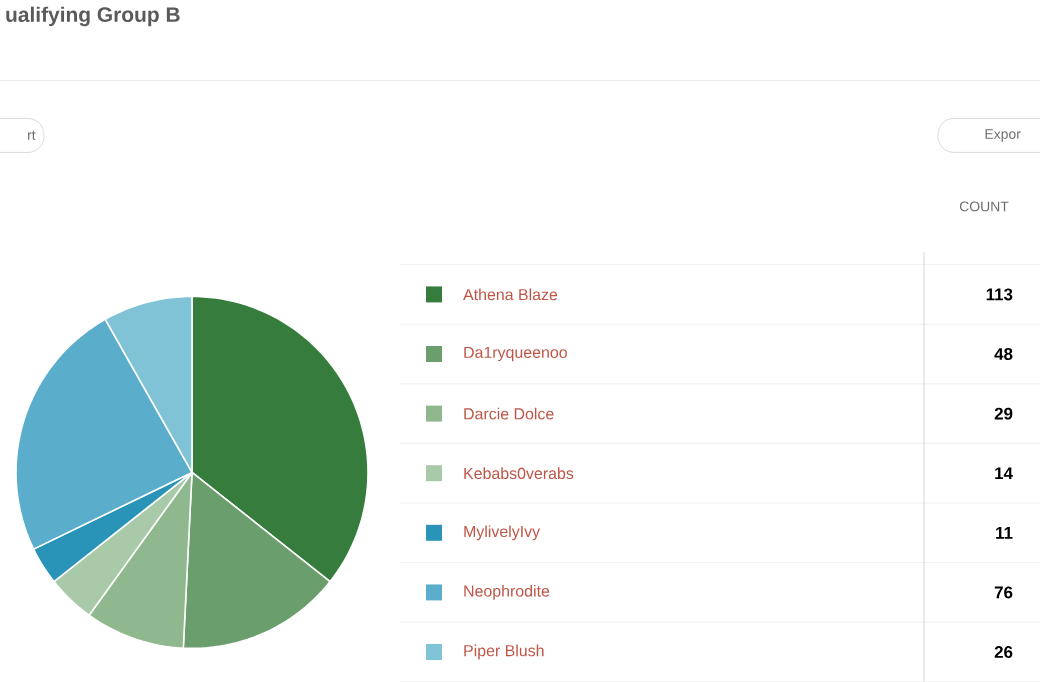 Image resolution: width=1040 pixels, height=682 pixels. What do you see at coordinates (999, 294) in the screenshot?
I see `data-label: 113` at bounding box center [999, 294].